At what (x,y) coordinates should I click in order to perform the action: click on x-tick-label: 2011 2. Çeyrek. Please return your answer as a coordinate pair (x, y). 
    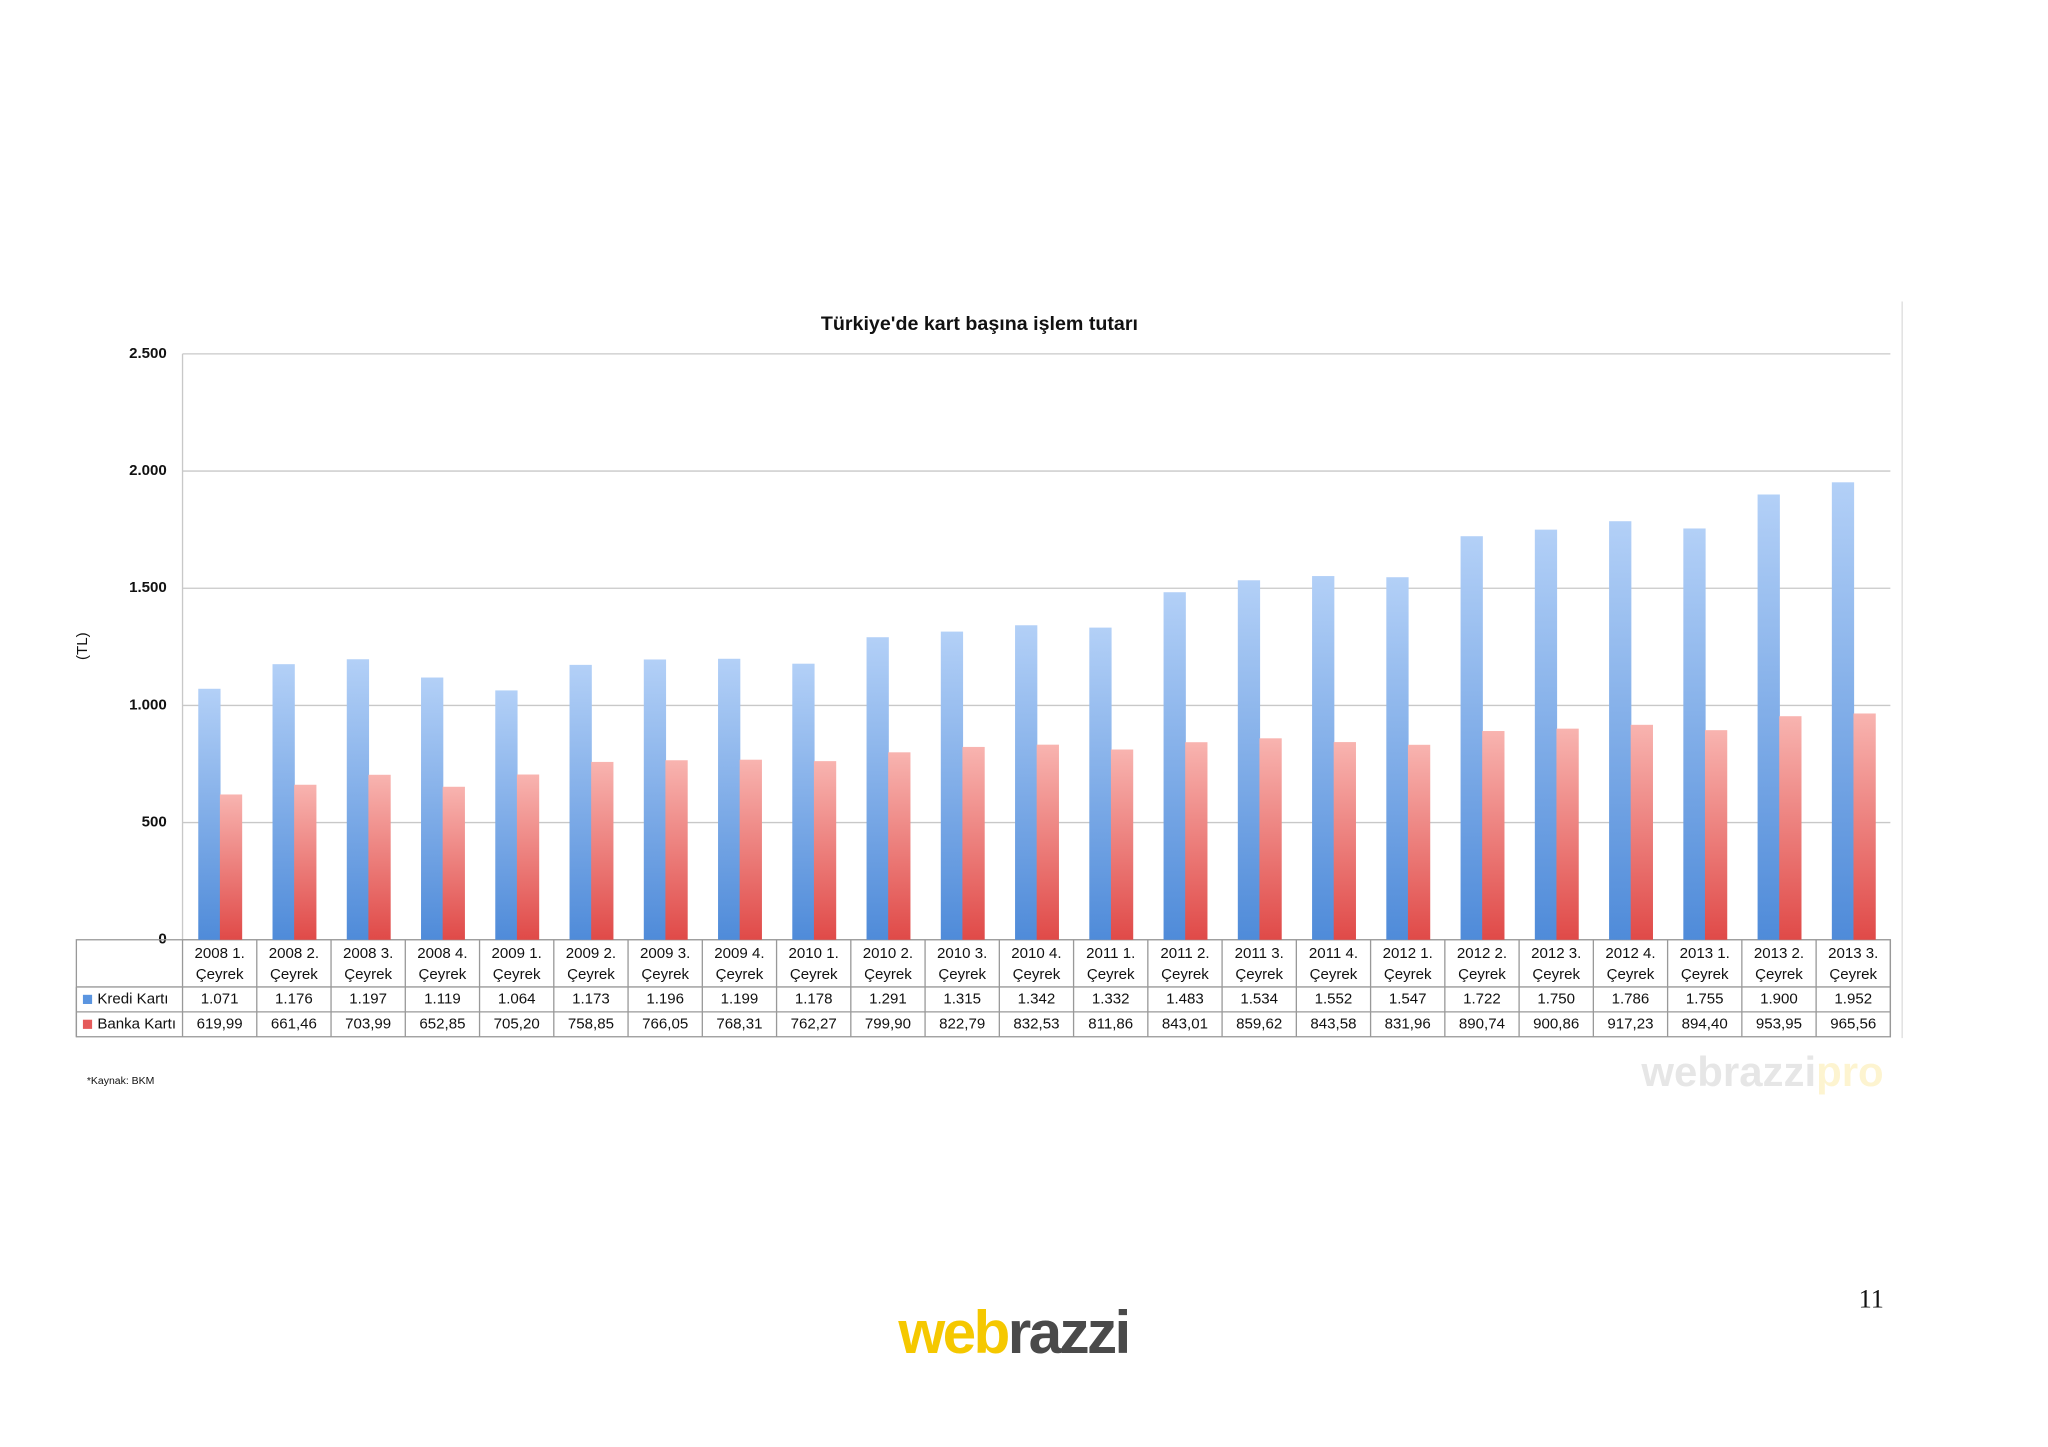
    Looking at the image, I should click on (1184, 964).